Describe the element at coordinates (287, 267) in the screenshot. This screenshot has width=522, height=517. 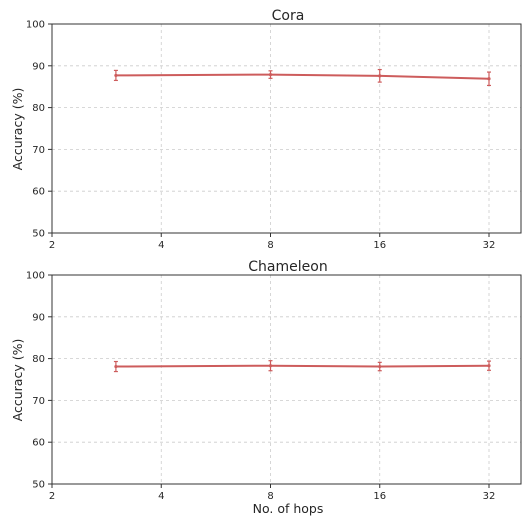
I see `chart-title: Chameleon` at that location.